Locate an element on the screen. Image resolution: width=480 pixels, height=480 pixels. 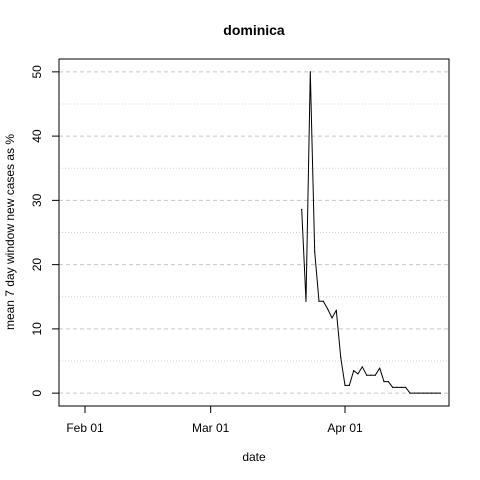
y-axis-label: mean 7 day window new cases as % is located at coordinates (10, 232).